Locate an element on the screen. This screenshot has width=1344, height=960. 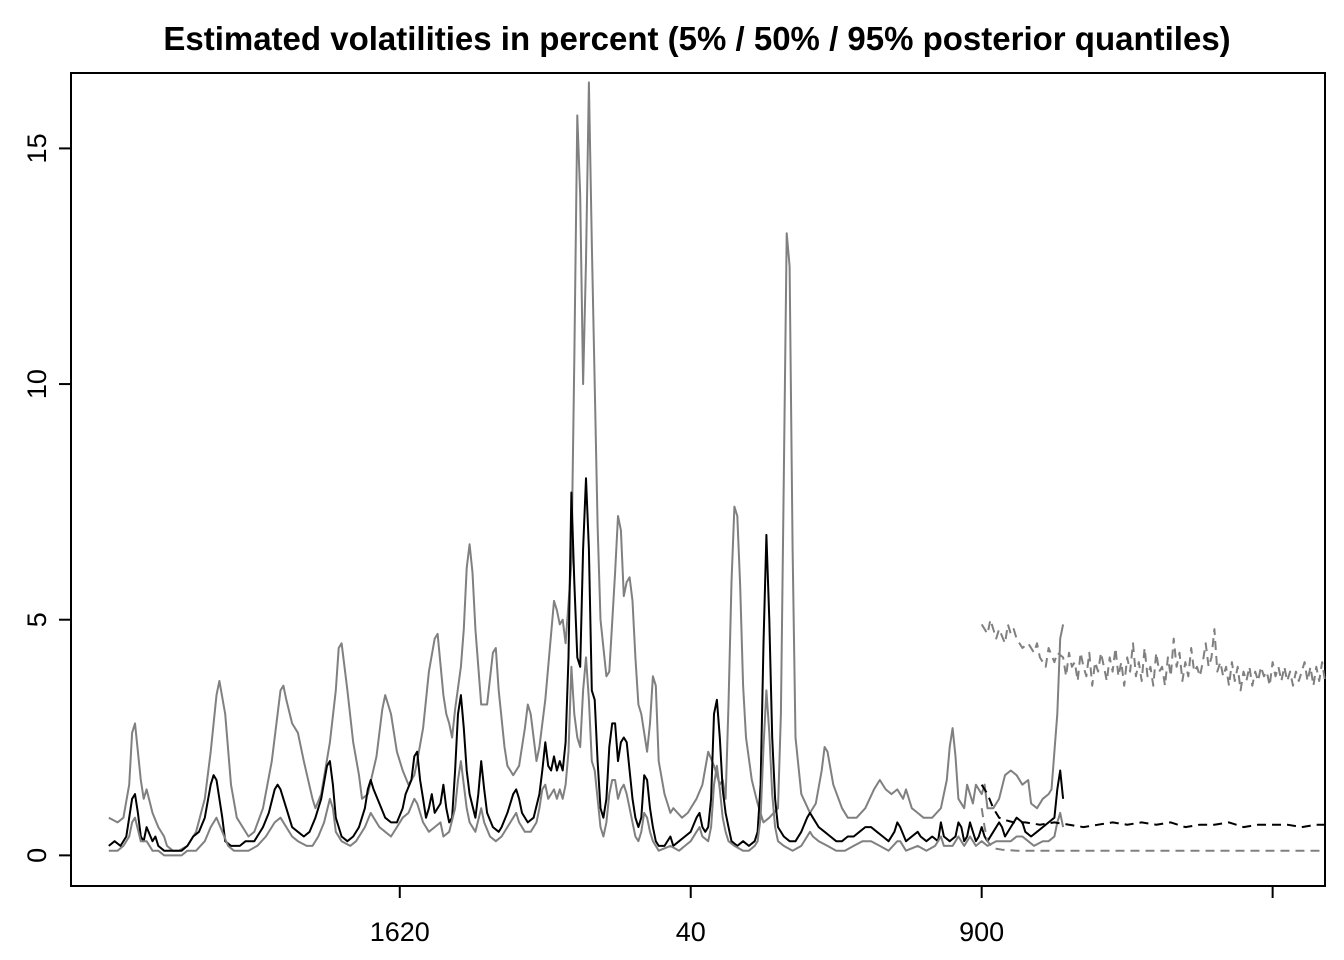
series-line-q05-forecast is located at coordinates (1152, 830).